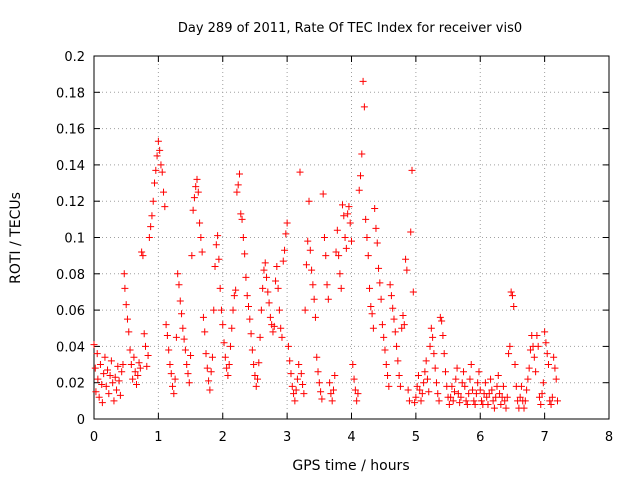 Image resolution: width=640 pixels, height=480 pixels. What do you see at coordinates (70, 166) in the screenshot?
I see `y-tick-label: 0.14` at bounding box center [70, 166].